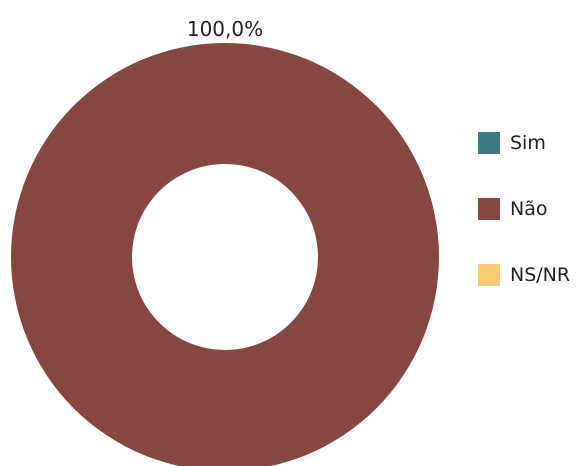  What do you see at coordinates (528, 227) in the screenshot?
I see `legend: Sim Não NS/NR` at bounding box center [528, 227].